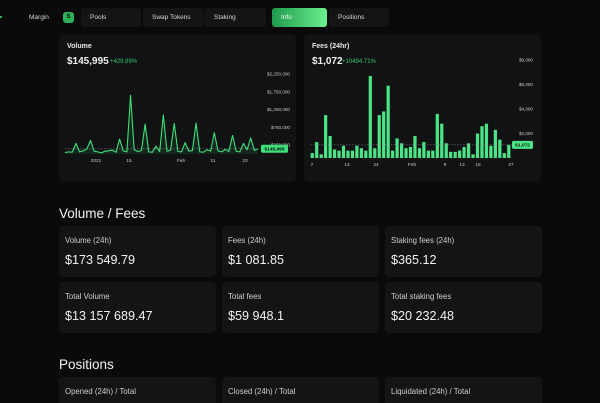 The width and height of the screenshot is (600, 403). What do you see at coordinates (478, 165) in the screenshot?
I see `x-tick-label: 18` at bounding box center [478, 165].